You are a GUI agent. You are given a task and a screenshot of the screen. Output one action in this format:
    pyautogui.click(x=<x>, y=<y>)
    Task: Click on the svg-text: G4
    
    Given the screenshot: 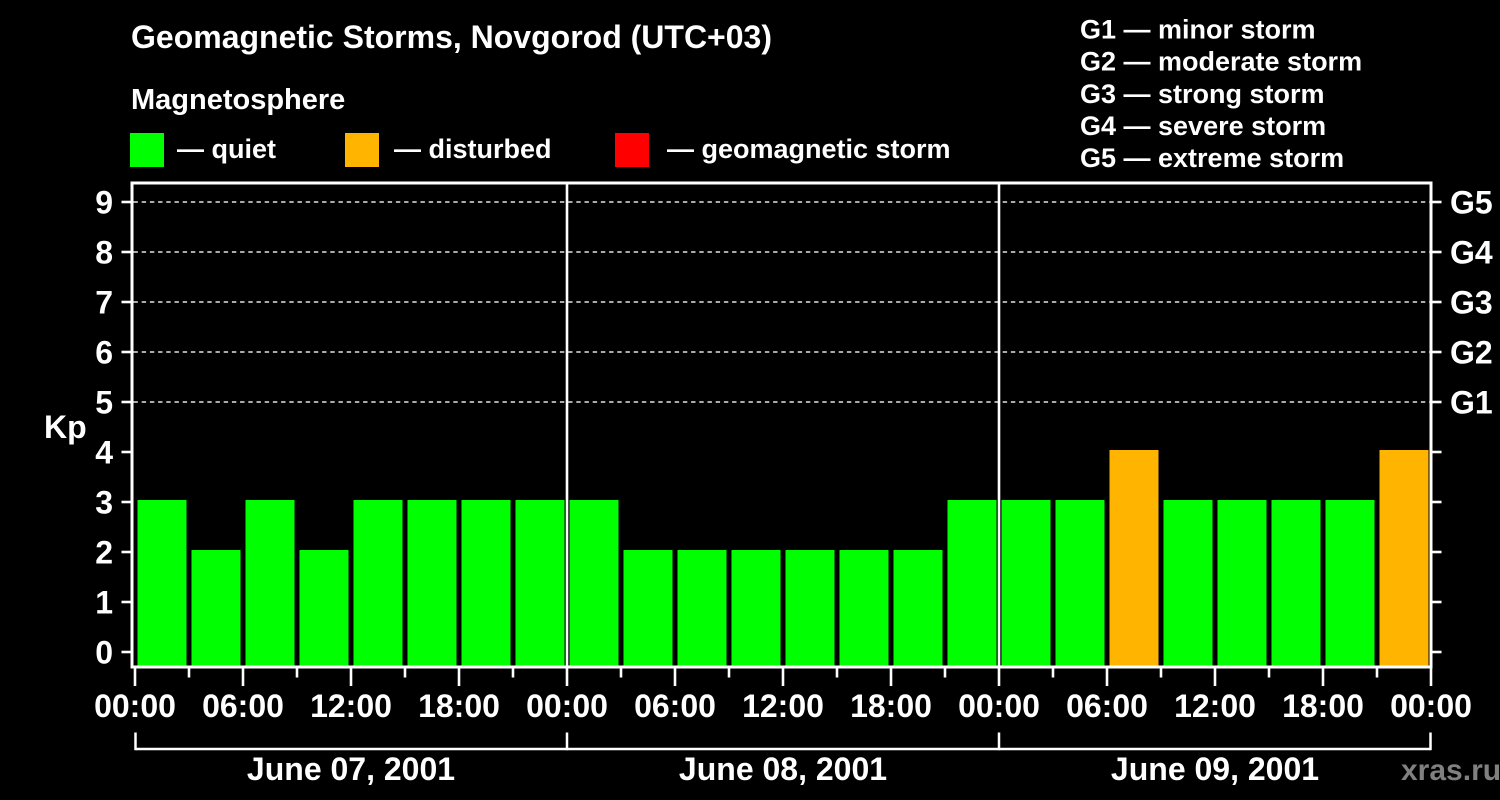 What is the action you would take?
    pyautogui.click(x=1471, y=253)
    